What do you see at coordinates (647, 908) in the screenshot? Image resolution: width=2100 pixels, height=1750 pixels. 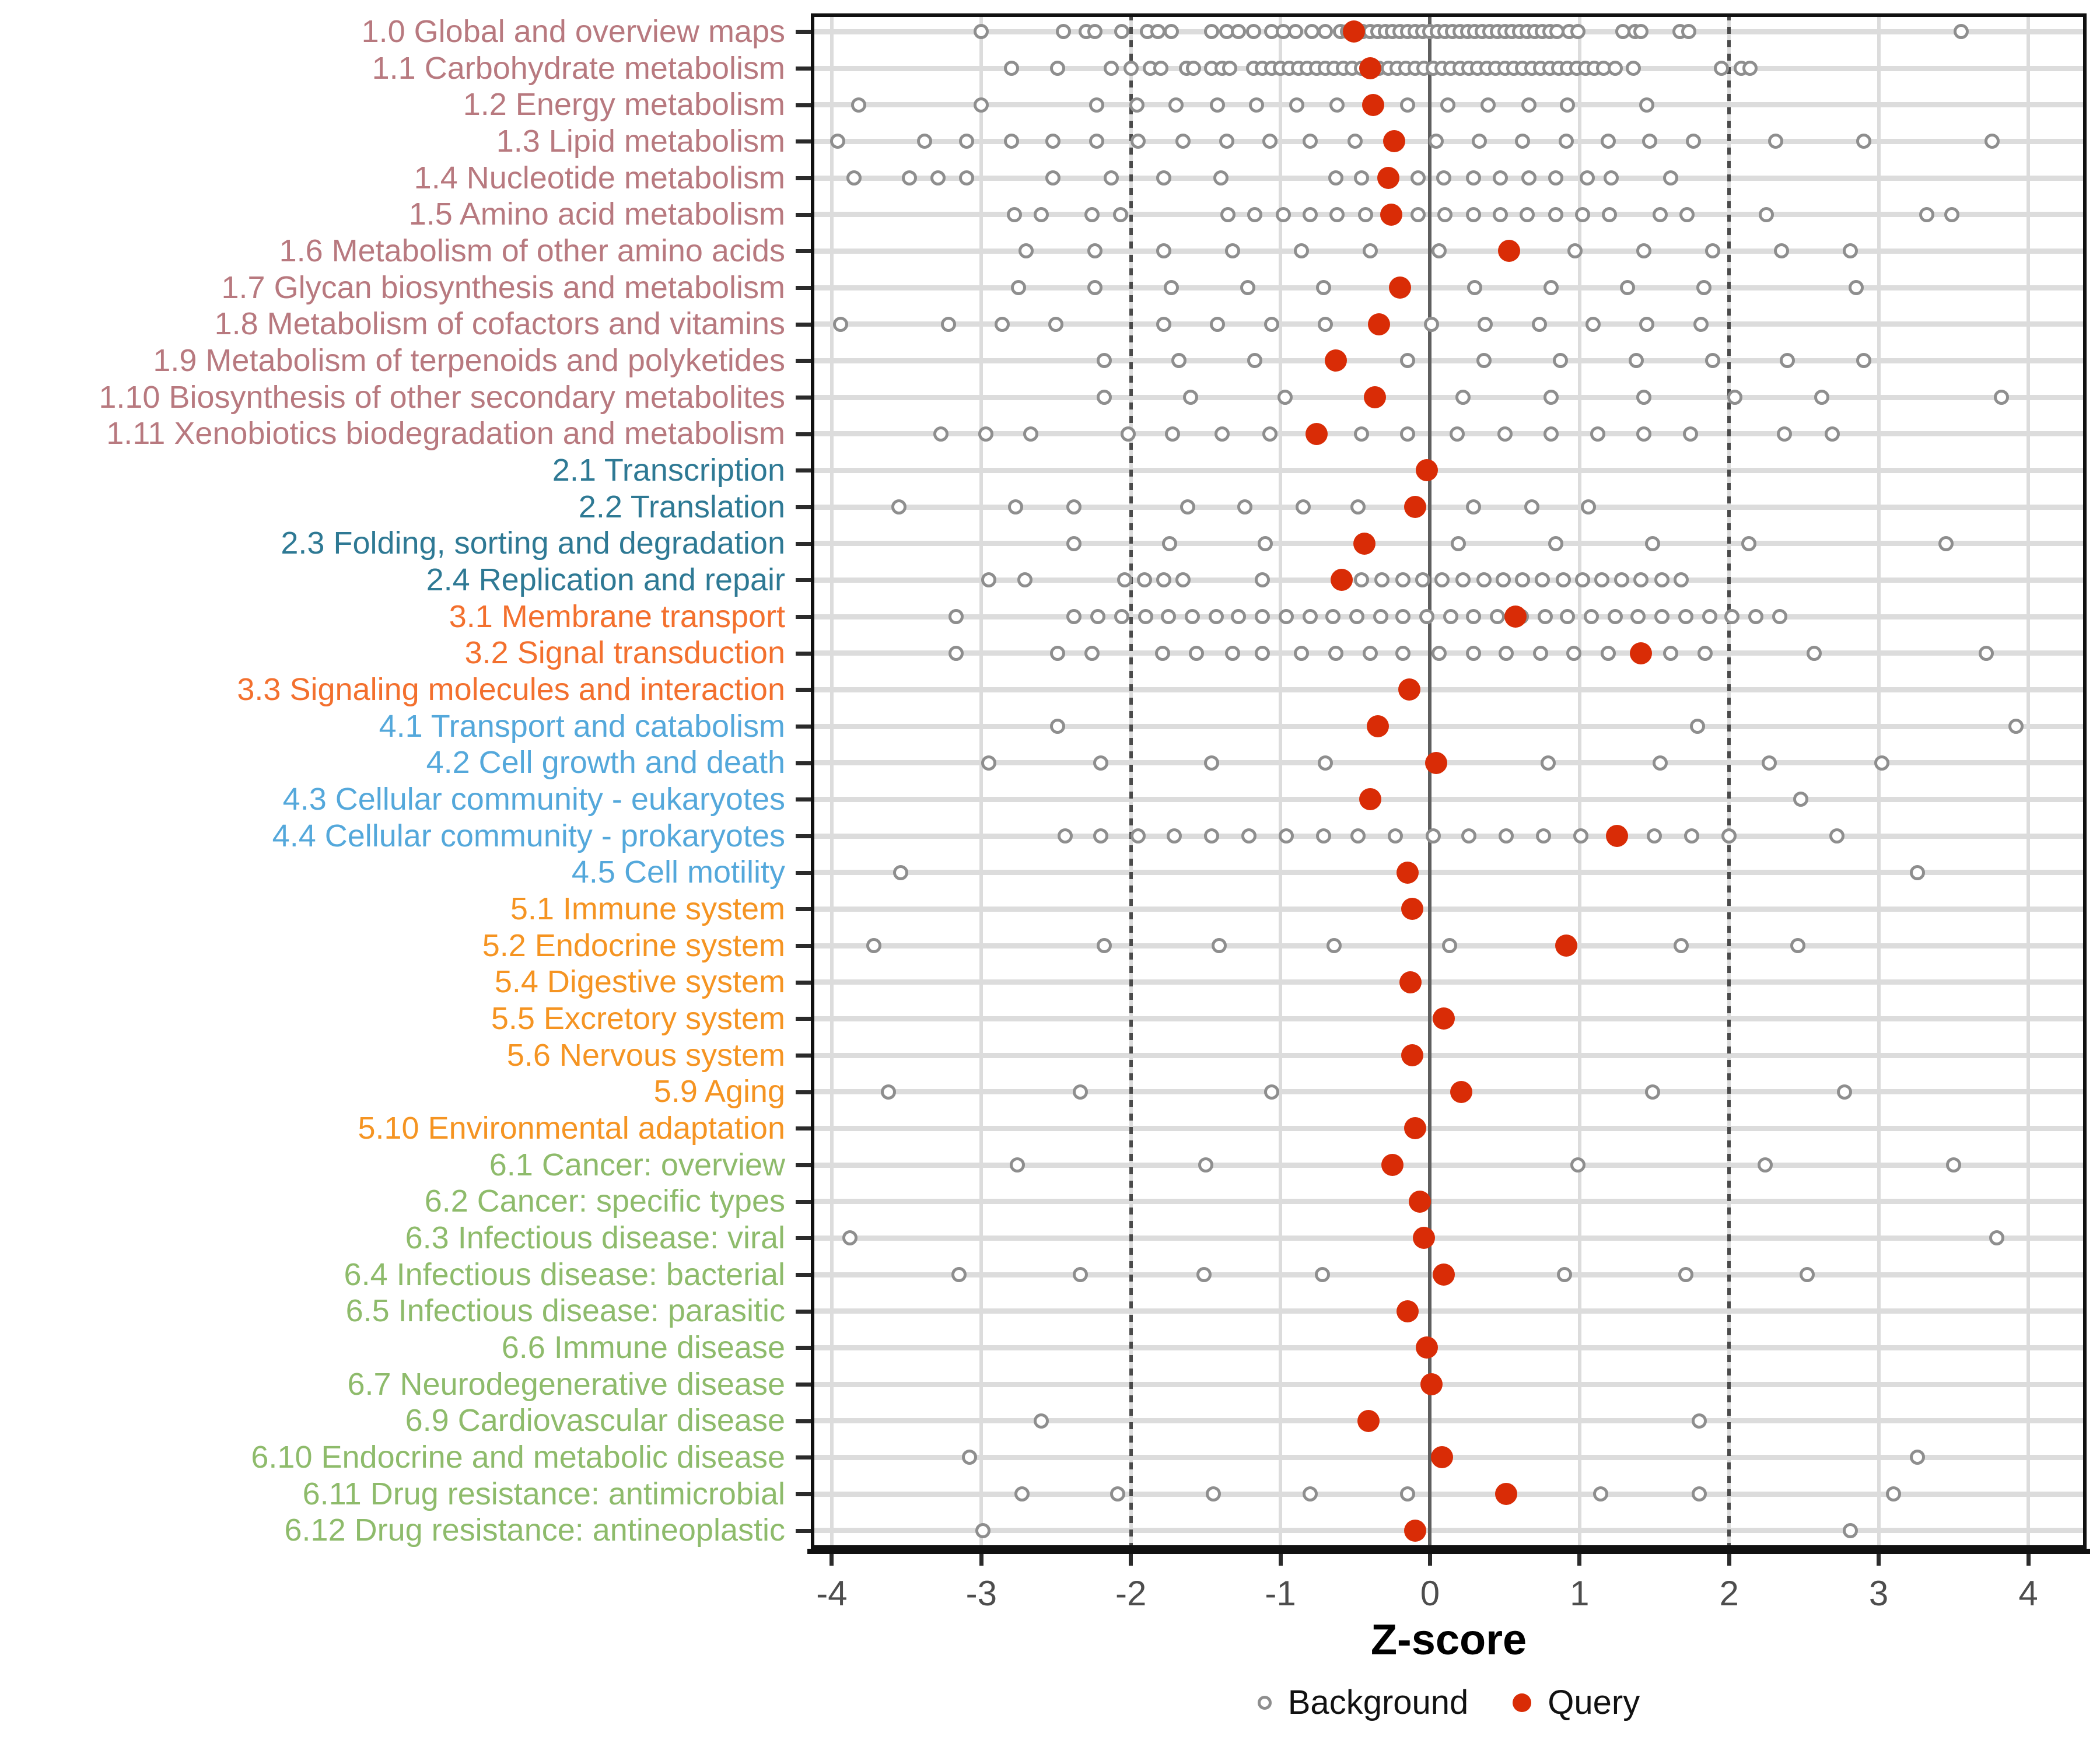 I see `category-label: 5.1 Immune system` at bounding box center [647, 908].